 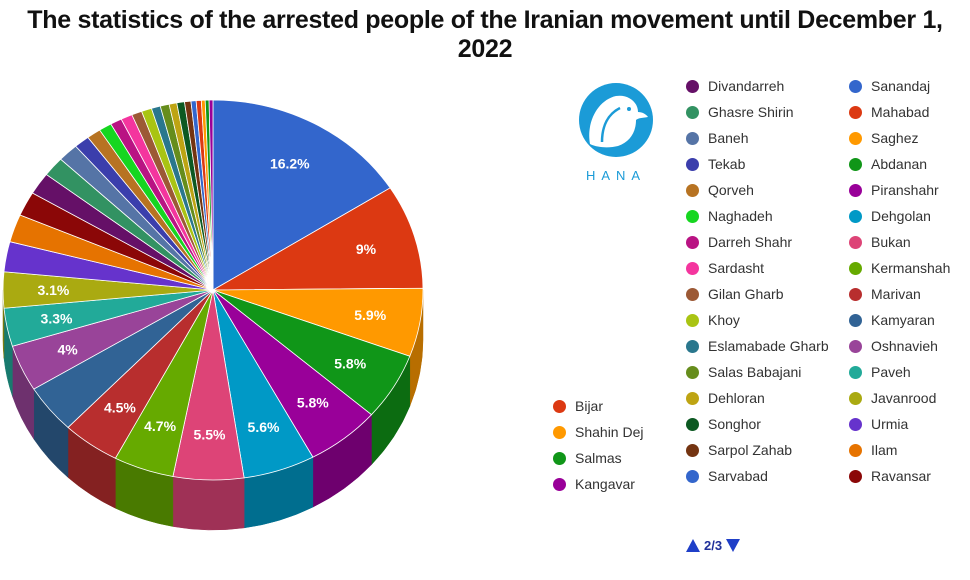 What do you see at coordinates (264, 427) in the screenshot?
I see `data-label-dehgolan: 5.6%` at bounding box center [264, 427].